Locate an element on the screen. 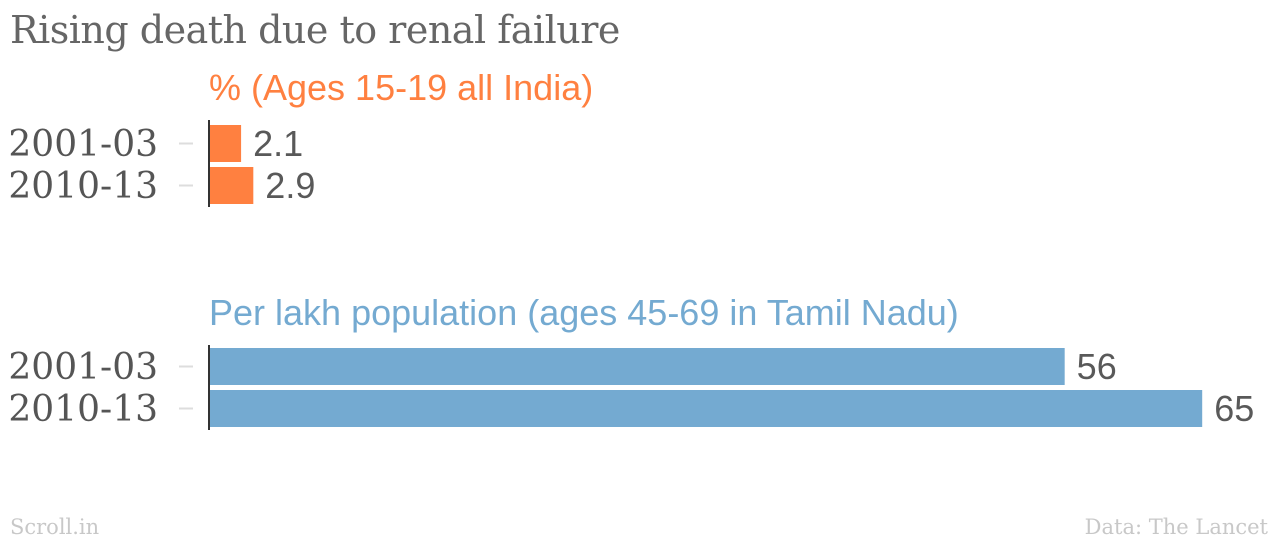 Image resolution: width=1280 pixels, height=546 pixels. value-label: 2.9 is located at coordinates (290, 185).